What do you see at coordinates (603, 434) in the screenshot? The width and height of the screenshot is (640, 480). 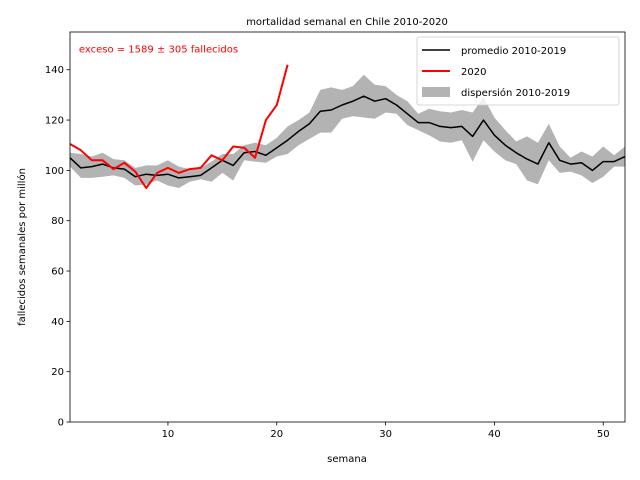 I see `x-tick-label: 50` at bounding box center [603, 434].